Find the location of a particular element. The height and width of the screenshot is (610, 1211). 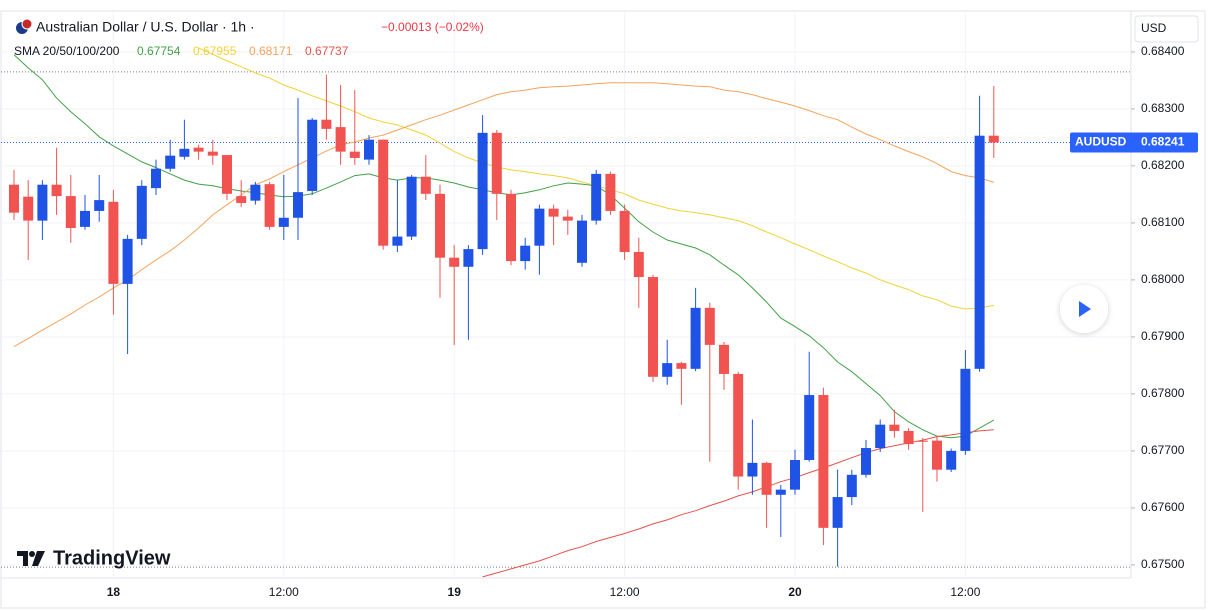

brand: TradingView is located at coordinates (112, 558).